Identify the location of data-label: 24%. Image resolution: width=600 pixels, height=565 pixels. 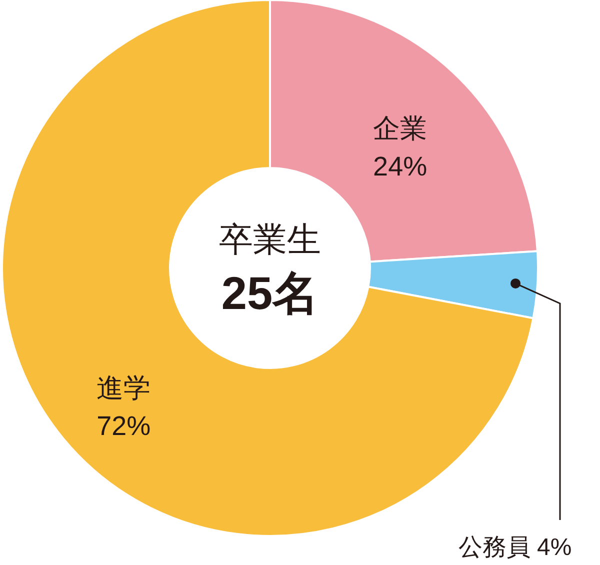
(400, 166).